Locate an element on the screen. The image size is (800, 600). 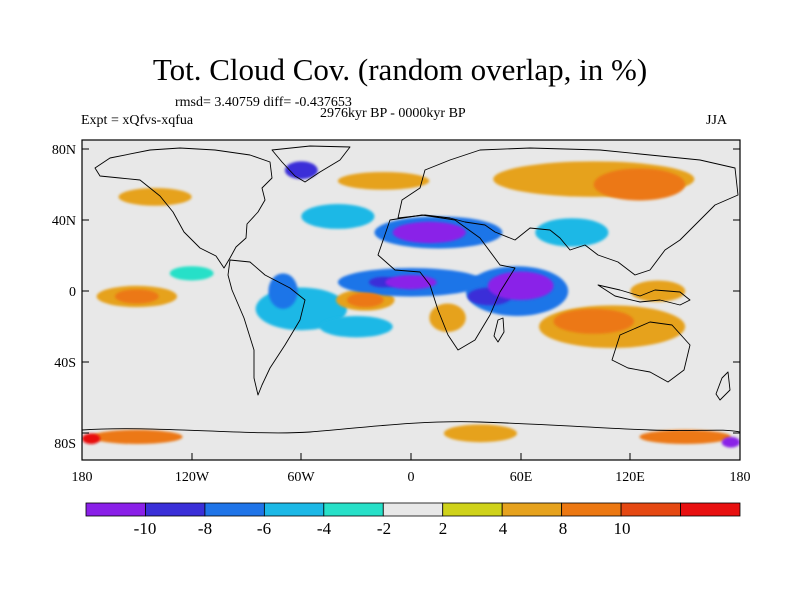
lon-label: 0 is located at coordinates (411, 477).